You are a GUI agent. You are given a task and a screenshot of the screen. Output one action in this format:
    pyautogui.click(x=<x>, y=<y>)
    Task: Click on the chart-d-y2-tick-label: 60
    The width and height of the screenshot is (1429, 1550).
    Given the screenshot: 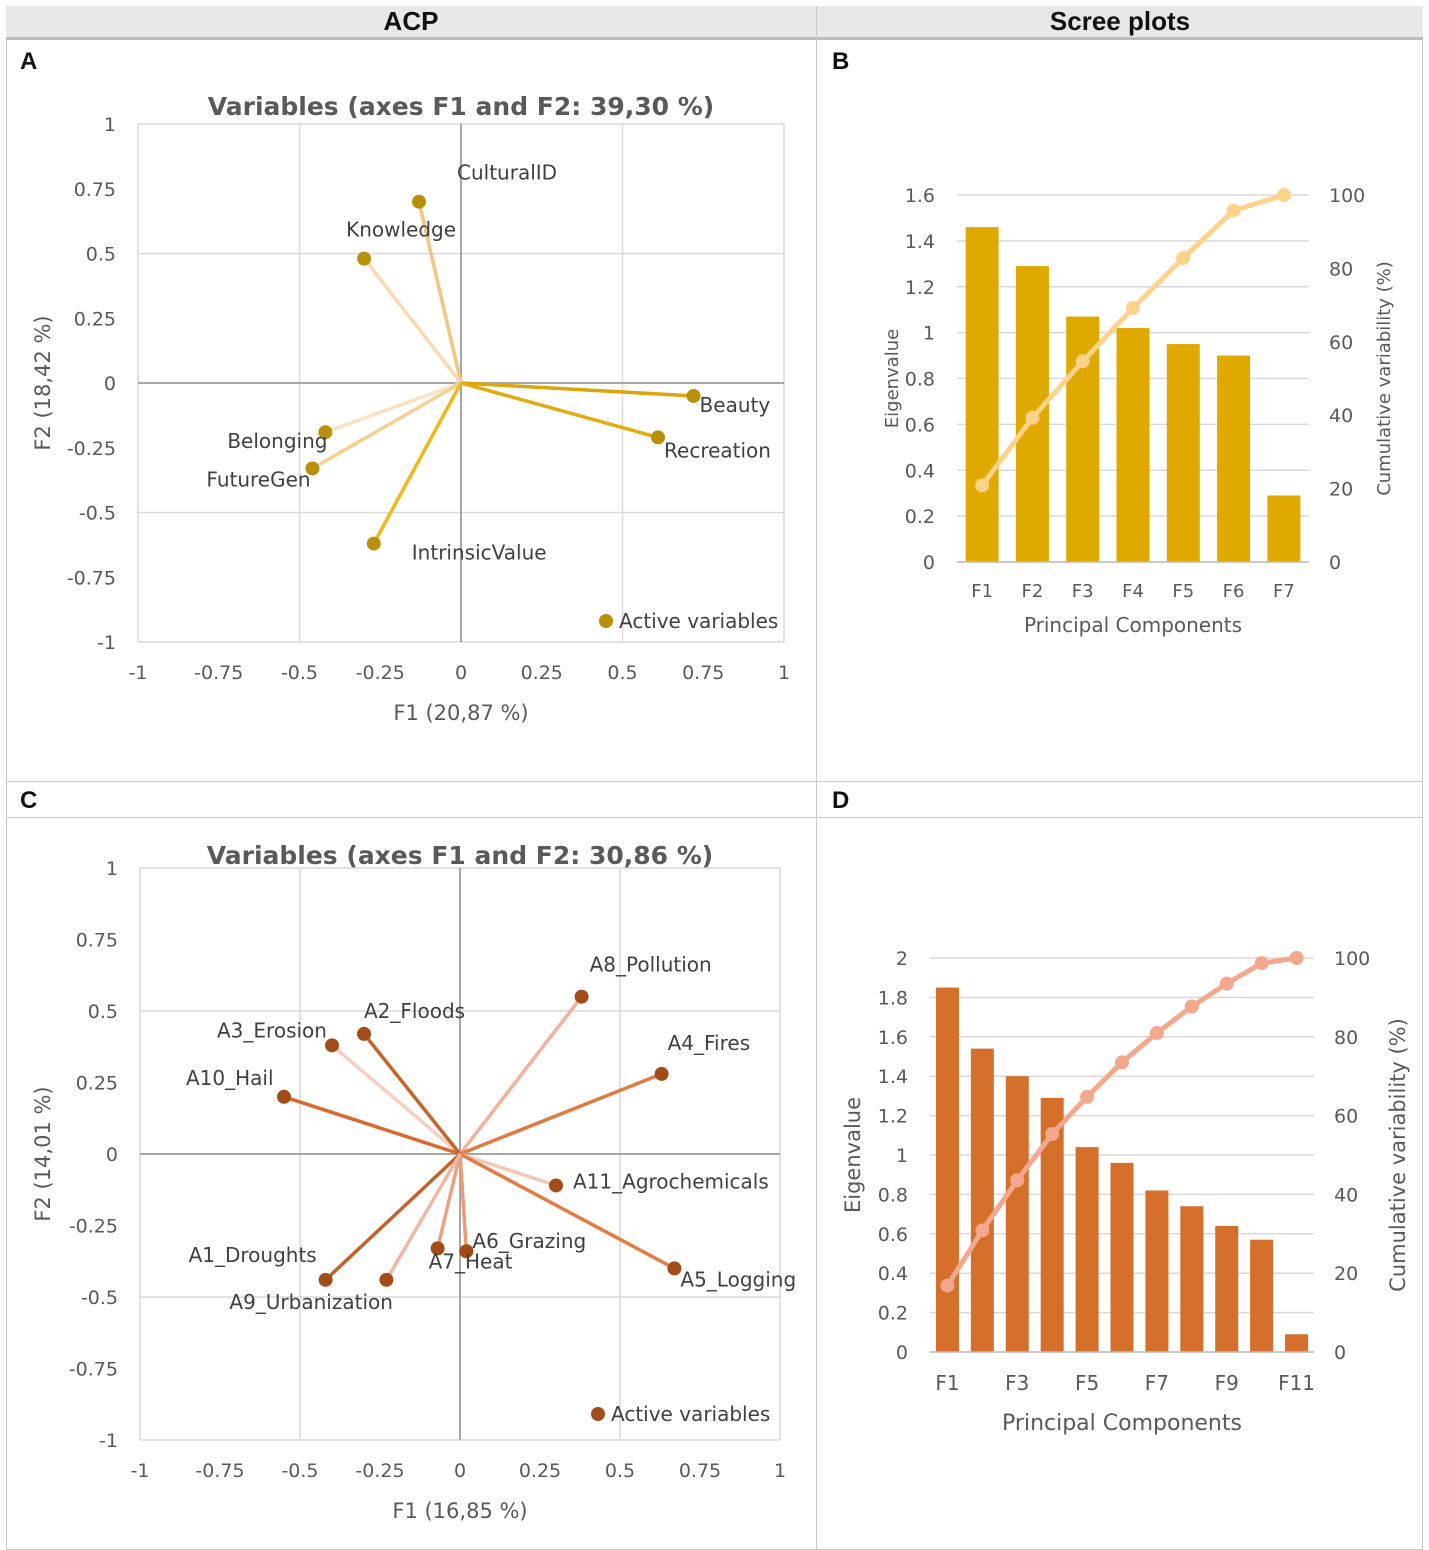 What is the action you would take?
    pyautogui.click(x=1346, y=1117)
    